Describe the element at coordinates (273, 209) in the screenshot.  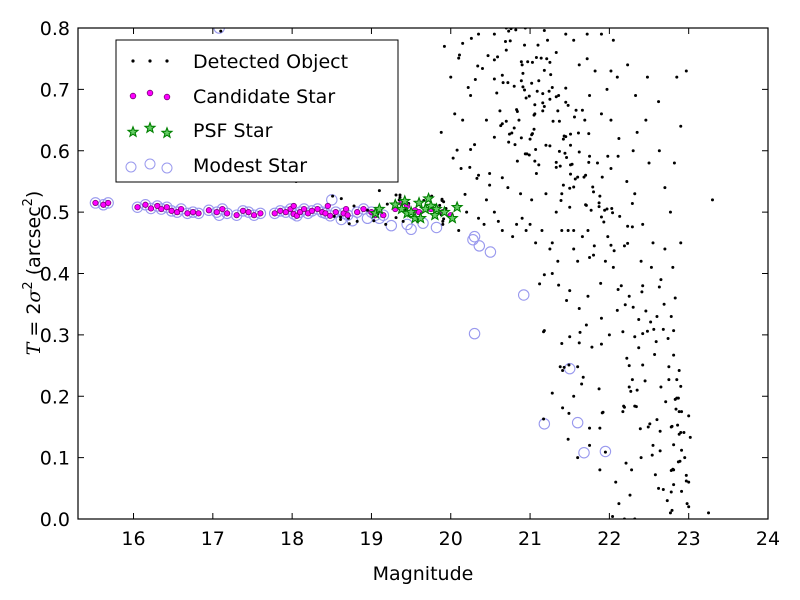
I see `series-candidate-star` at that location.